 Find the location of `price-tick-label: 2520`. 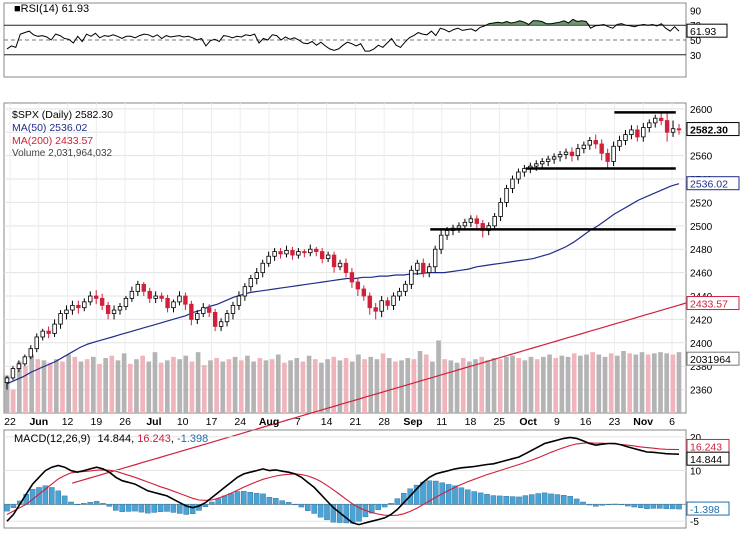

price-tick-label: 2520 is located at coordinates (701, 203).